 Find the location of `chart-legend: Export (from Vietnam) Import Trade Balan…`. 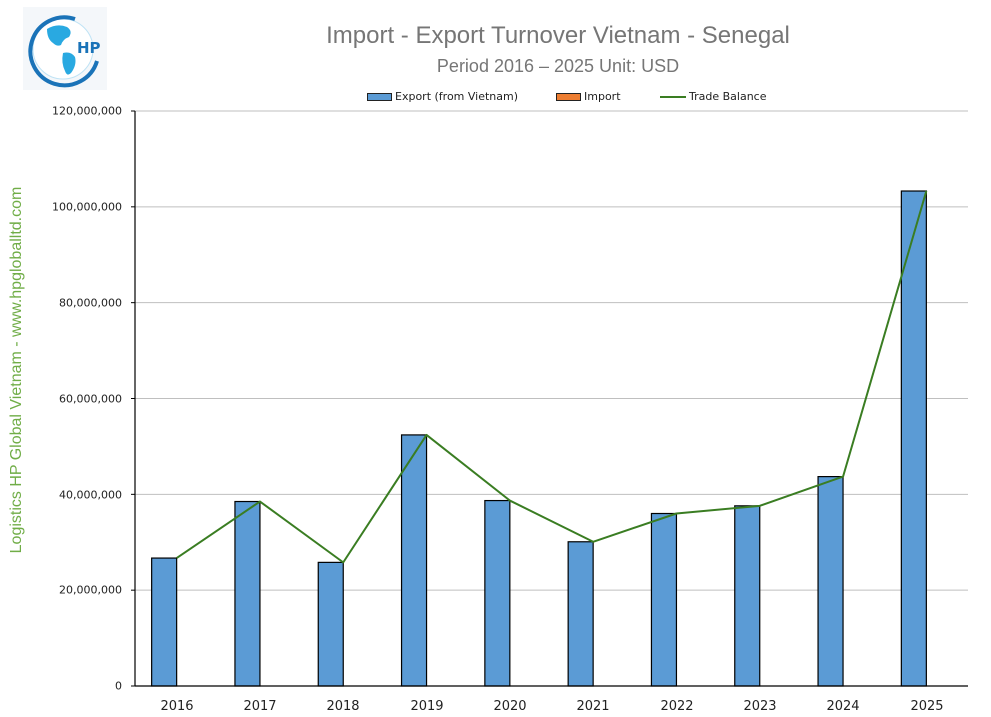

chart-legend: Export (from Vietnam) Import Trade Balan… is located at coordinates (495, 98).